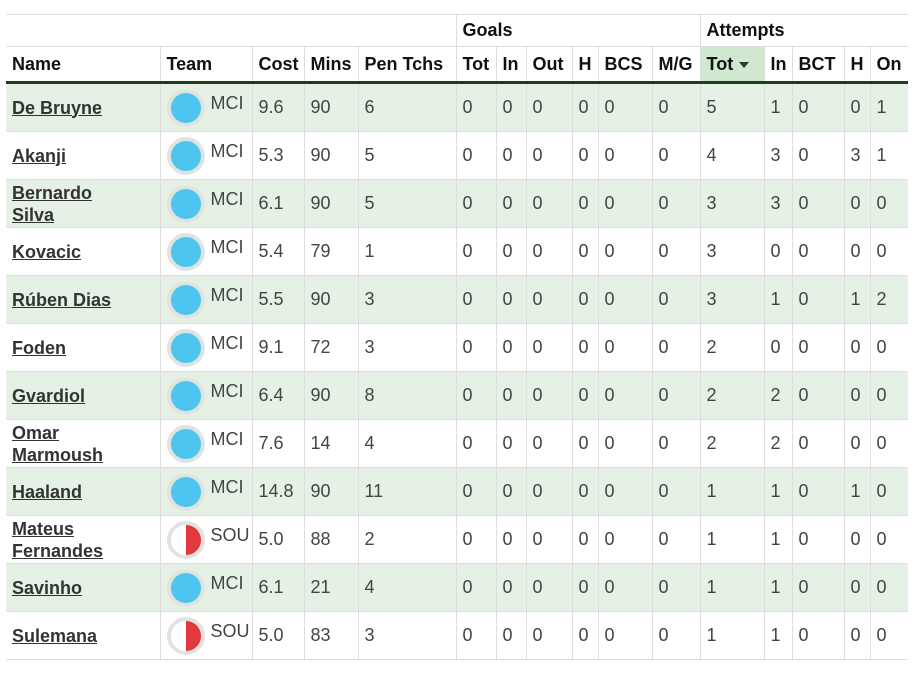  I want to click on team-badge, so click(185, 491).